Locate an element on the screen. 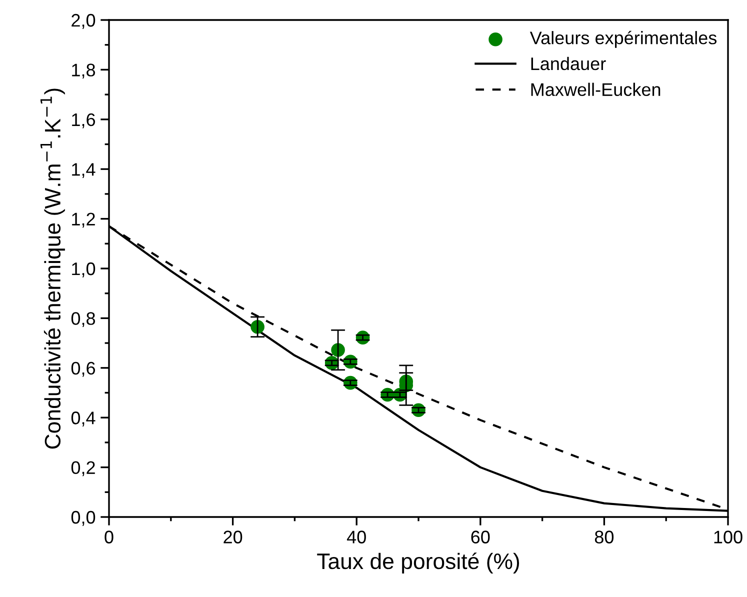  y-tick-label: 0,8 is located at coordinates (83, 320).